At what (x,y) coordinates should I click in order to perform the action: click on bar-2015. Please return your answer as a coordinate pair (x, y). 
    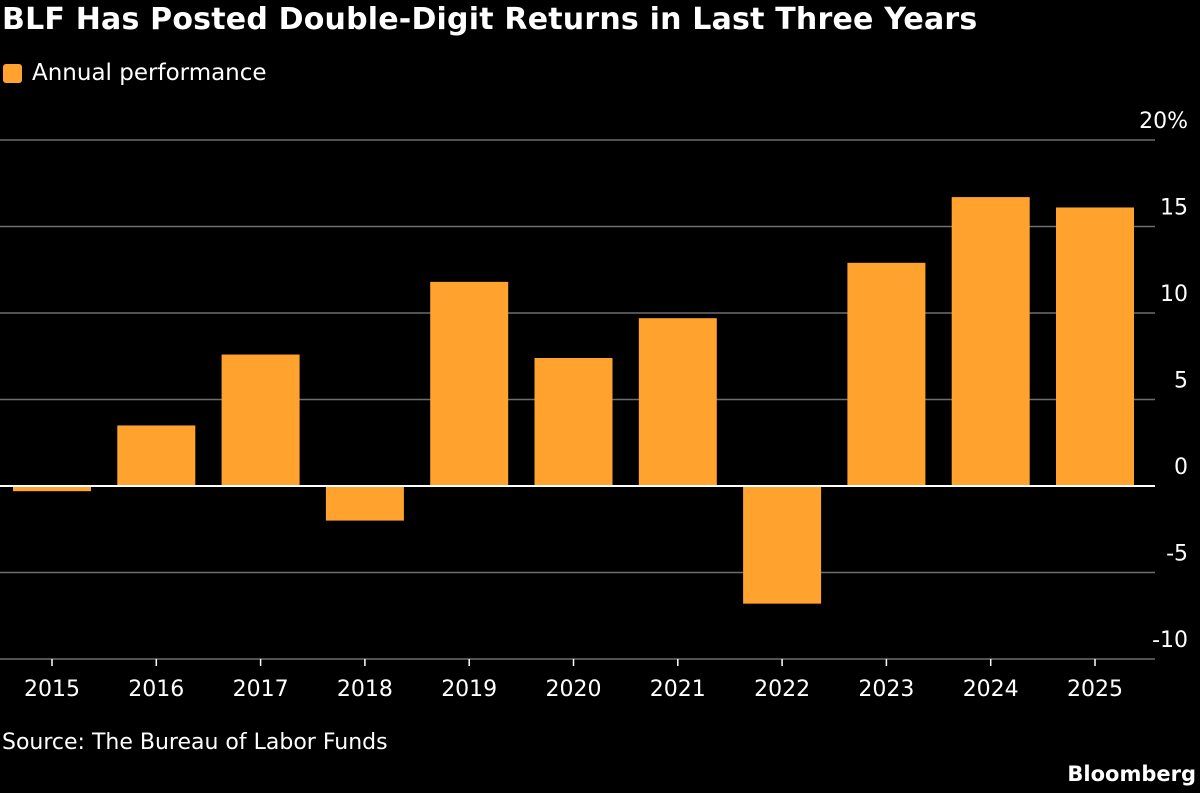
    Looking at the image, I should click on (52, 489).